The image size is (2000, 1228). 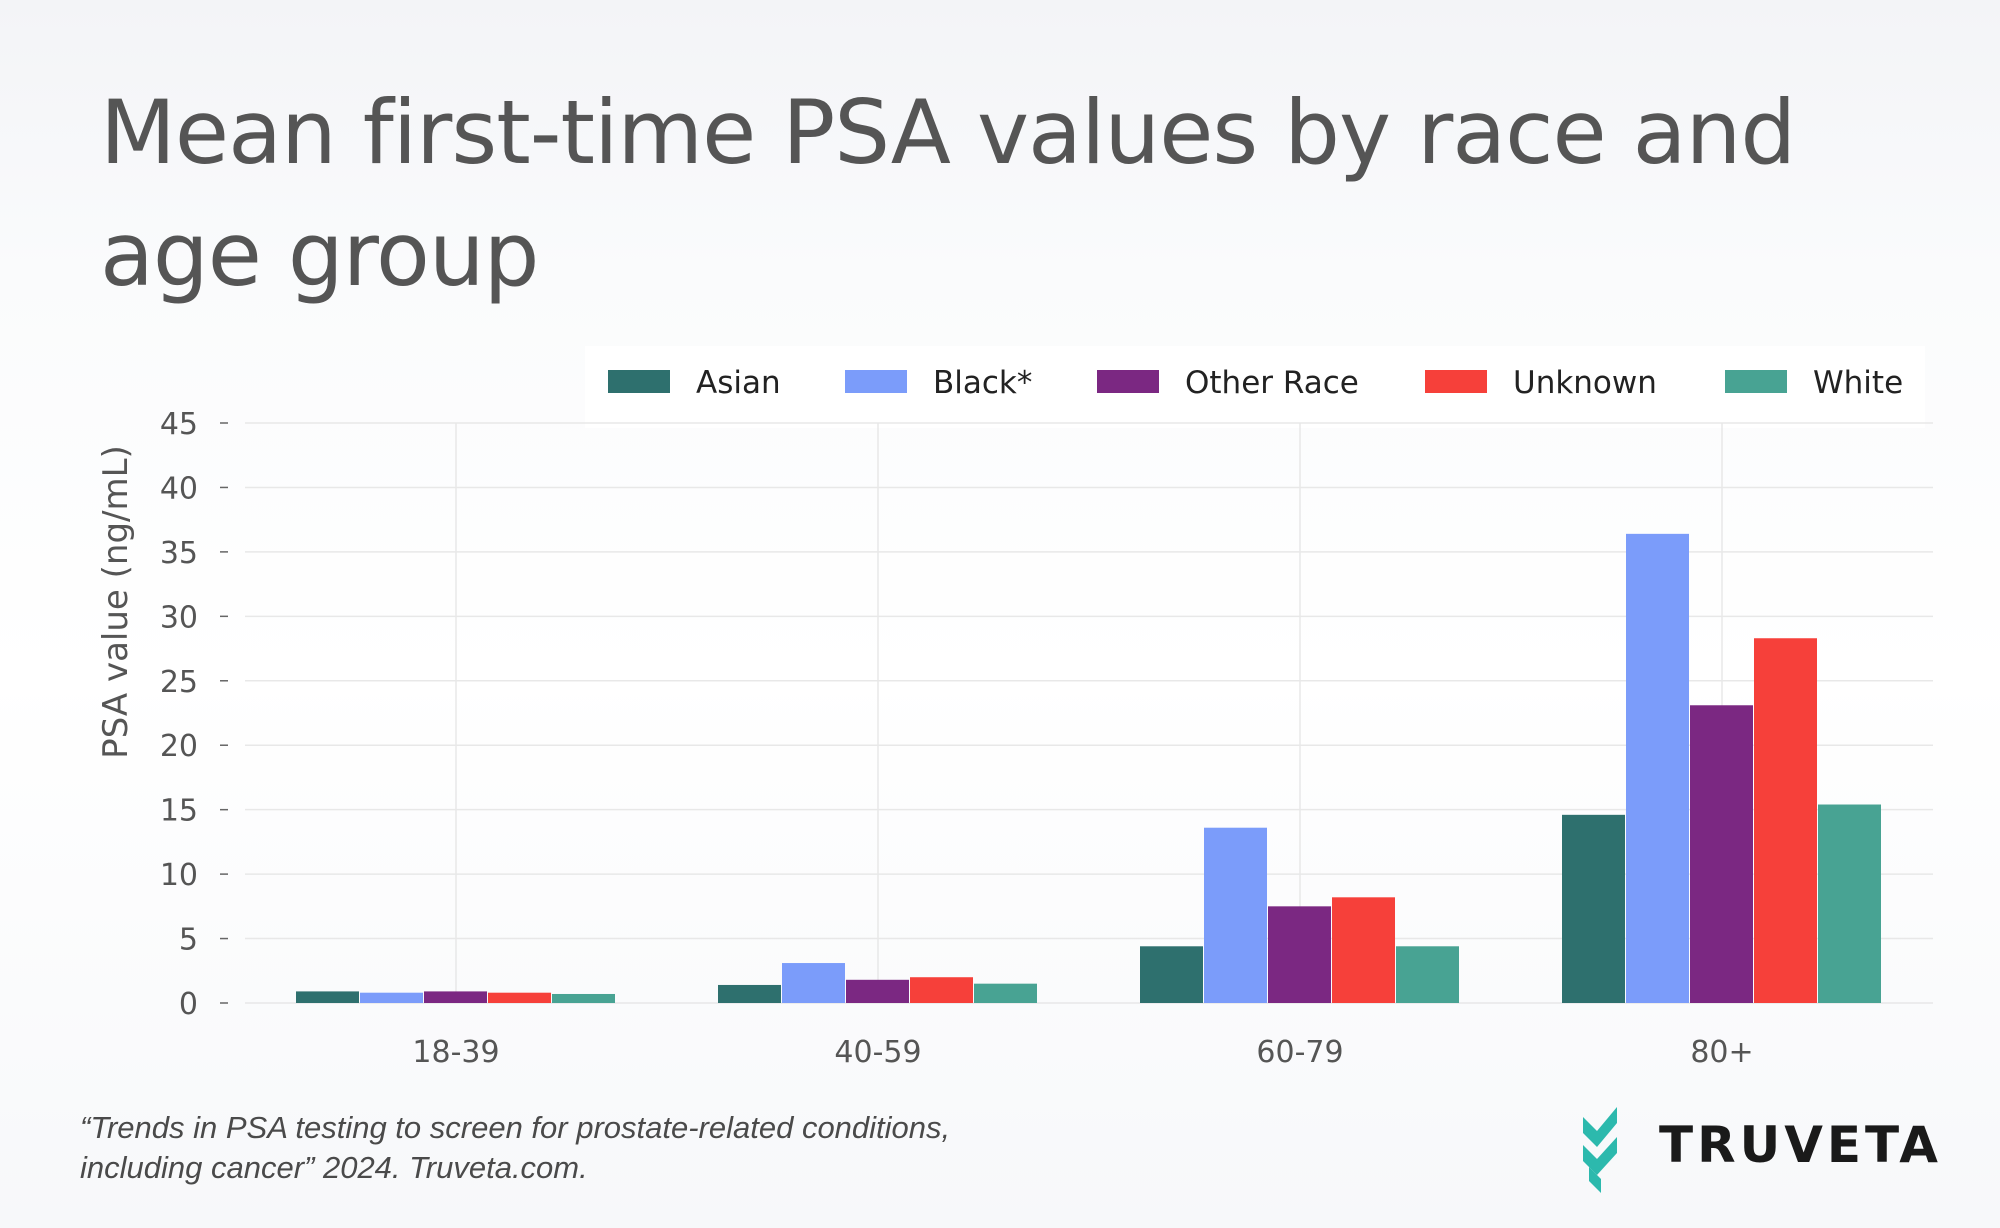 I want to click on y-tick-label: 0, so click(x=188, y=1004).